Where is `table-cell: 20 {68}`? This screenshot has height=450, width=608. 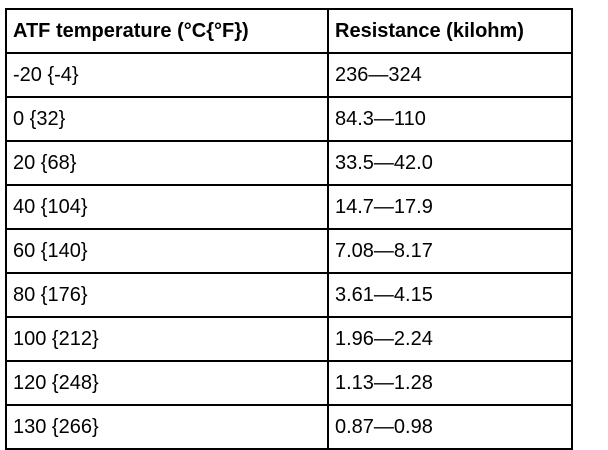
table-cell: 20 {68} is located at coordinates (167, 163).